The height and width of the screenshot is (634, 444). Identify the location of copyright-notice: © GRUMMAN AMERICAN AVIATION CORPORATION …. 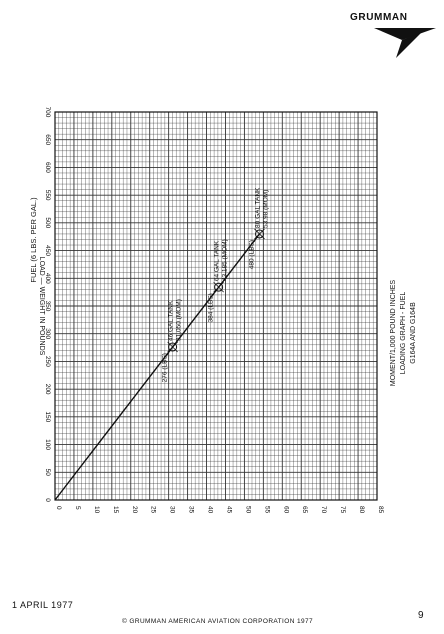
(218, 621).